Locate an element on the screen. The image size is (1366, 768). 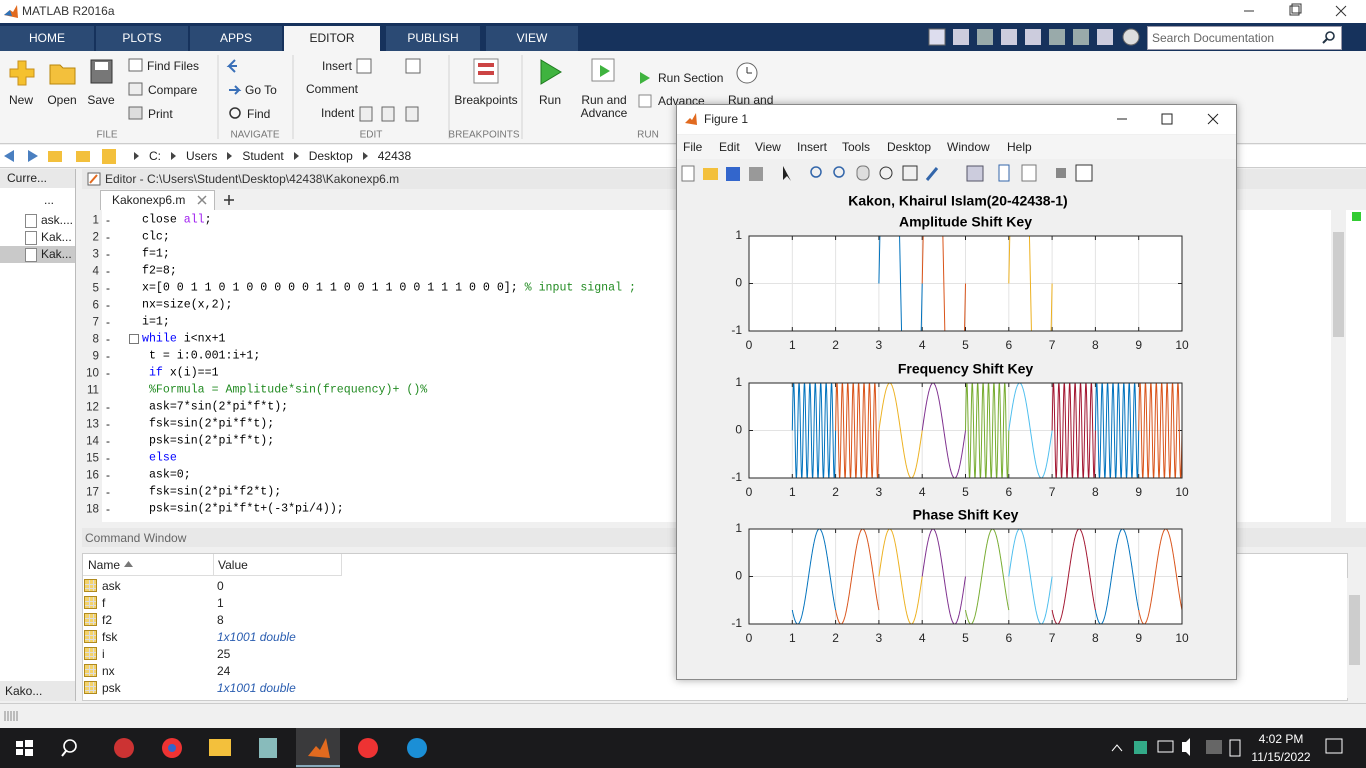
button-label: Advance is located at coordinates (604, 113).